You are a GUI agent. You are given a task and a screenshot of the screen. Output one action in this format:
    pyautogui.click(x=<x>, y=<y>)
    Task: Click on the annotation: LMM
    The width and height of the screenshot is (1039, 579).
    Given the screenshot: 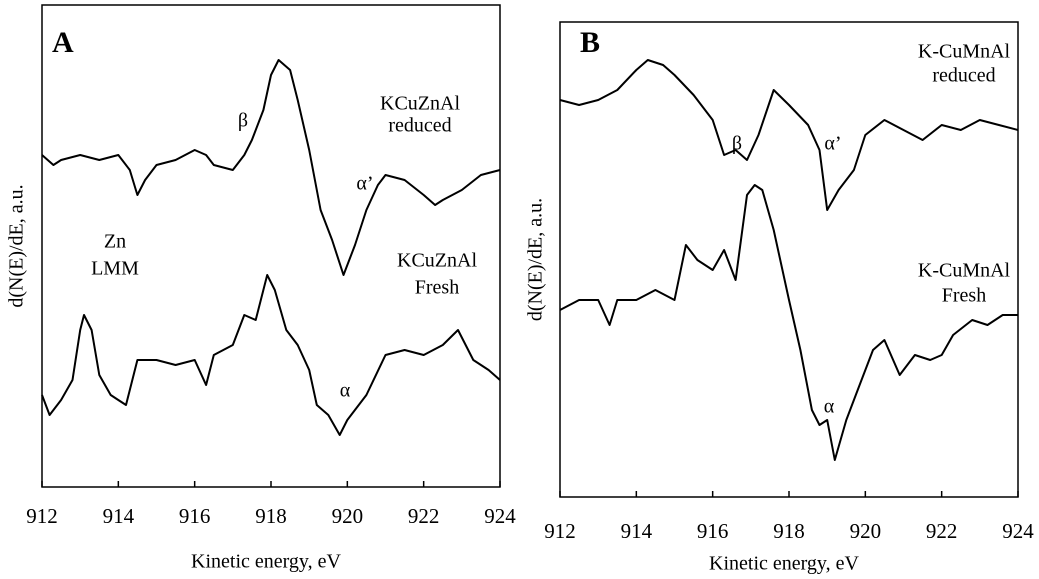 What is the action you would take?
    pyautogui.click(x=115, y=269)
    